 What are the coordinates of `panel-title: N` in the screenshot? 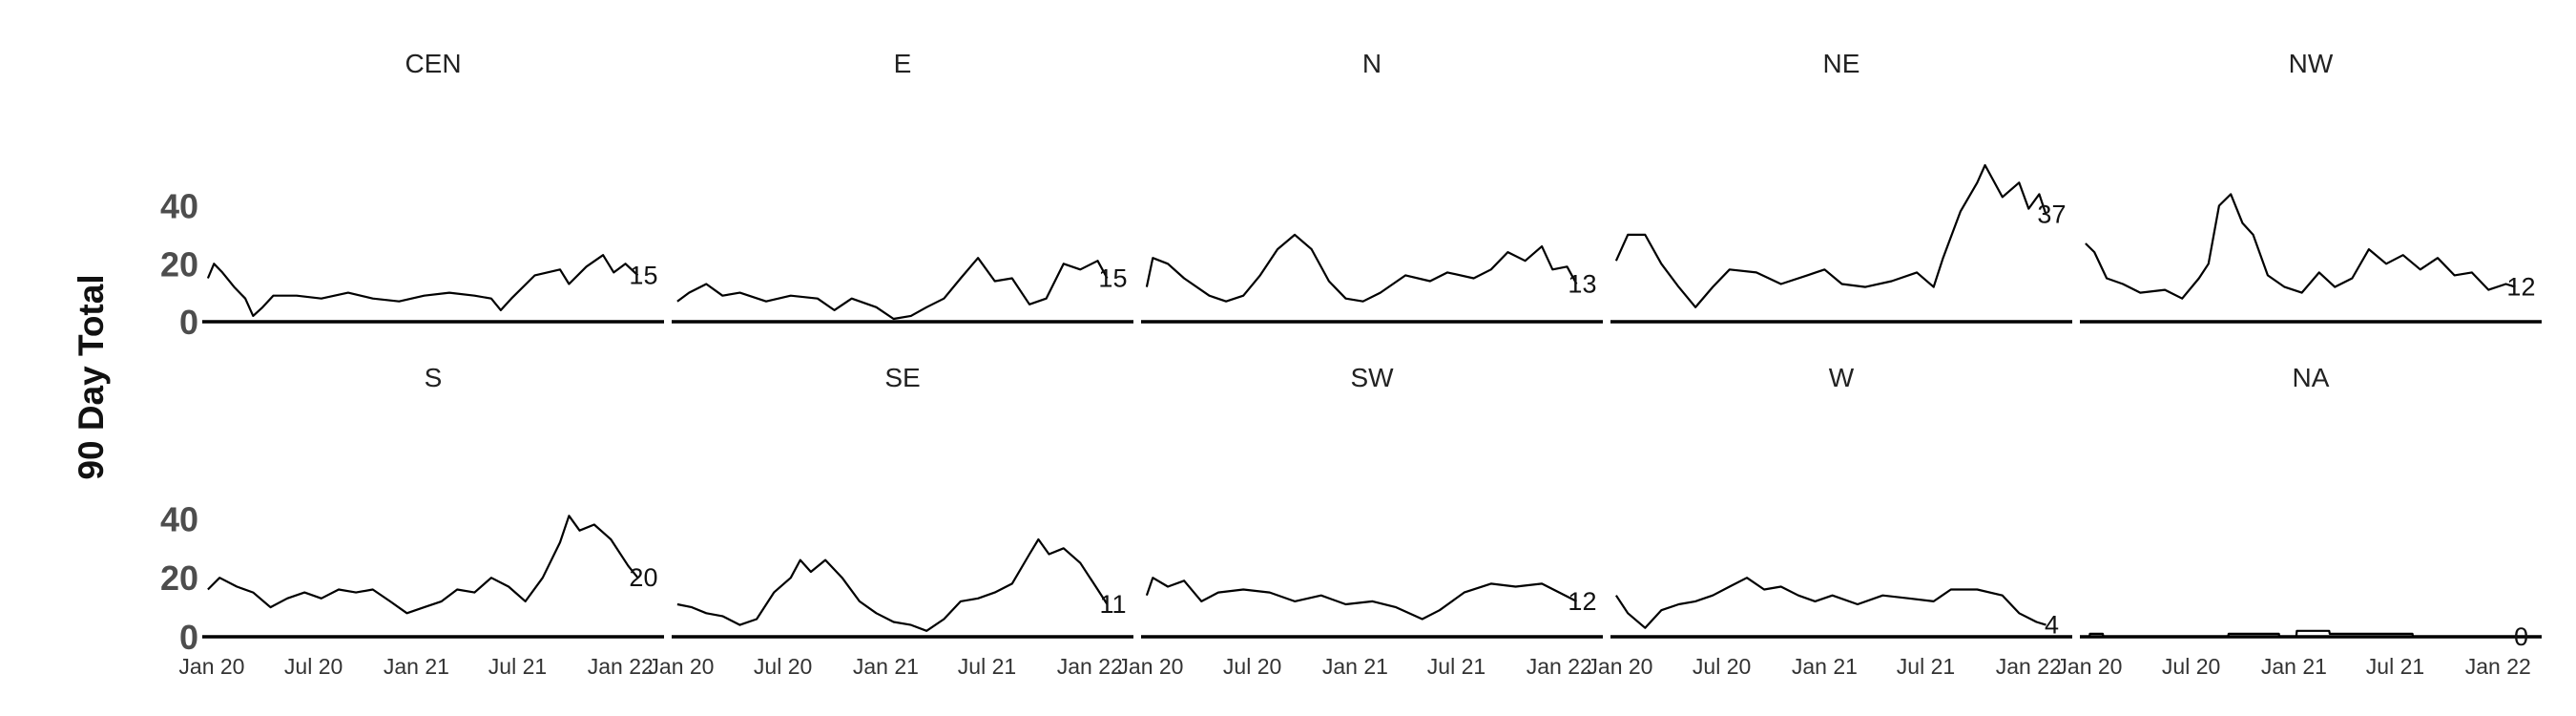 It's located at (1371, 63).